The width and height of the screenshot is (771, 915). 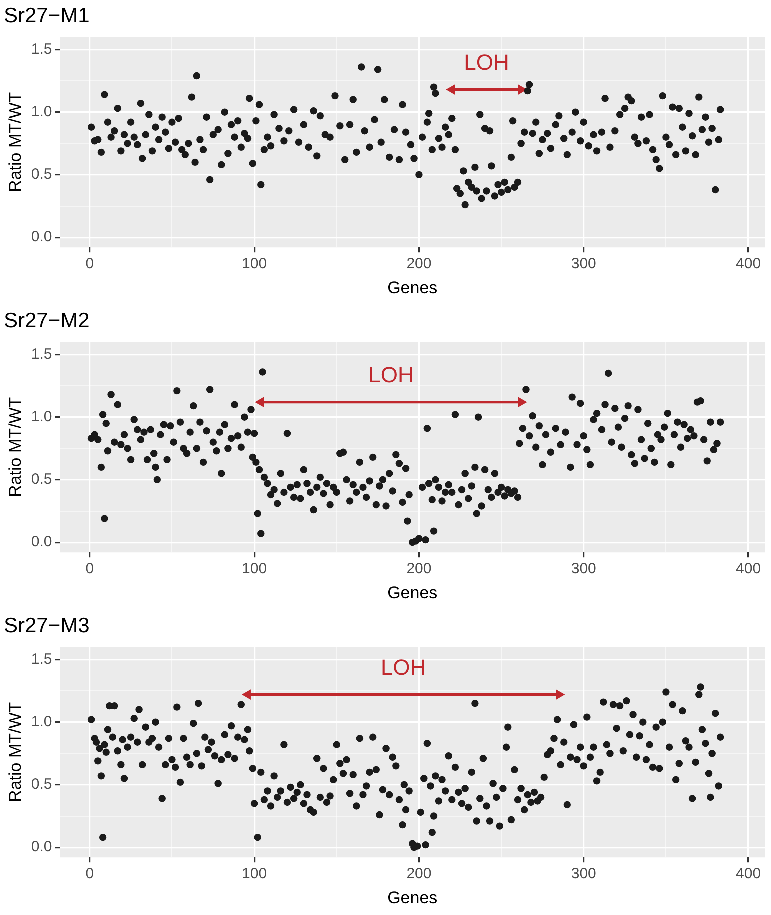 I want to click on chart-title: Sr27−M2, so click(x=47, y=320).